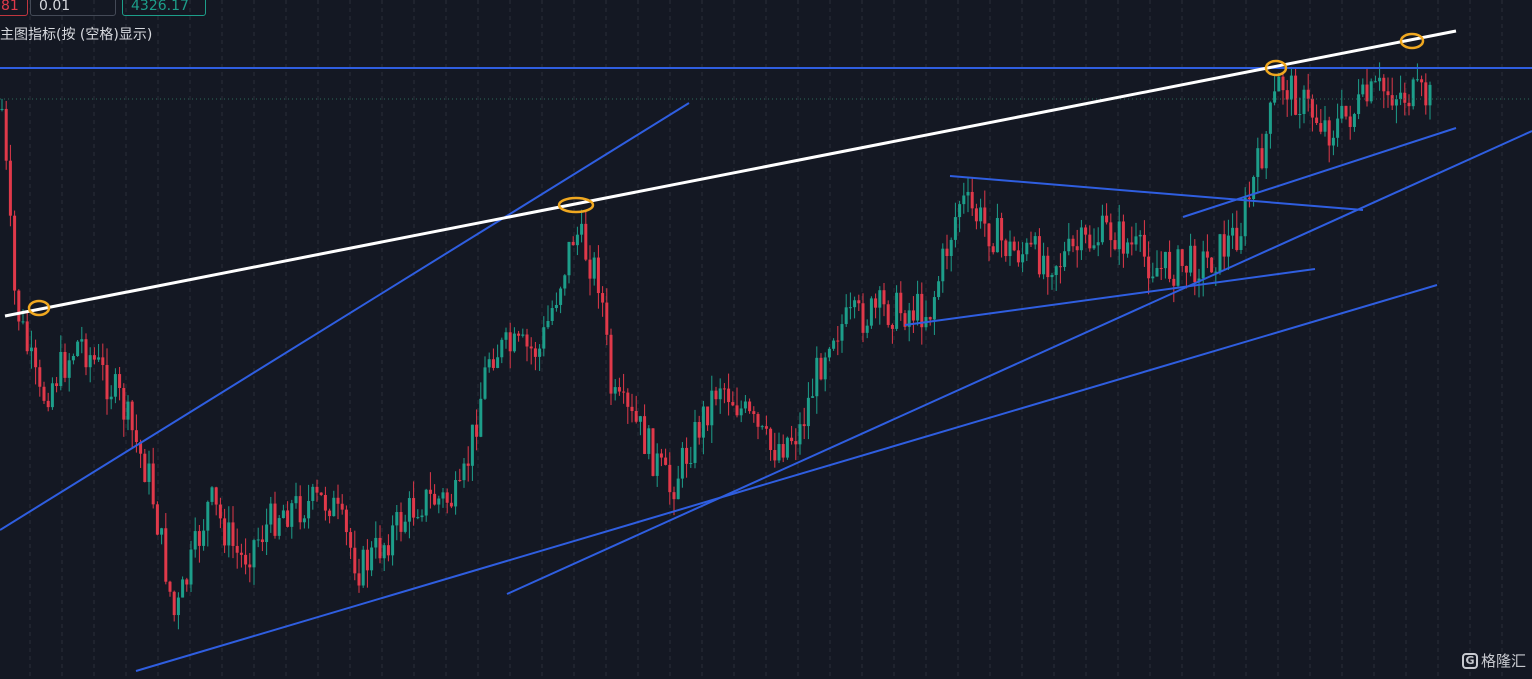 The width and height of the screenshot is (1532, 679). What do you see at coordinates (1469, 660) in the screenshot?
I see `watermark-icon: G` at bounding box center [1469, 660].